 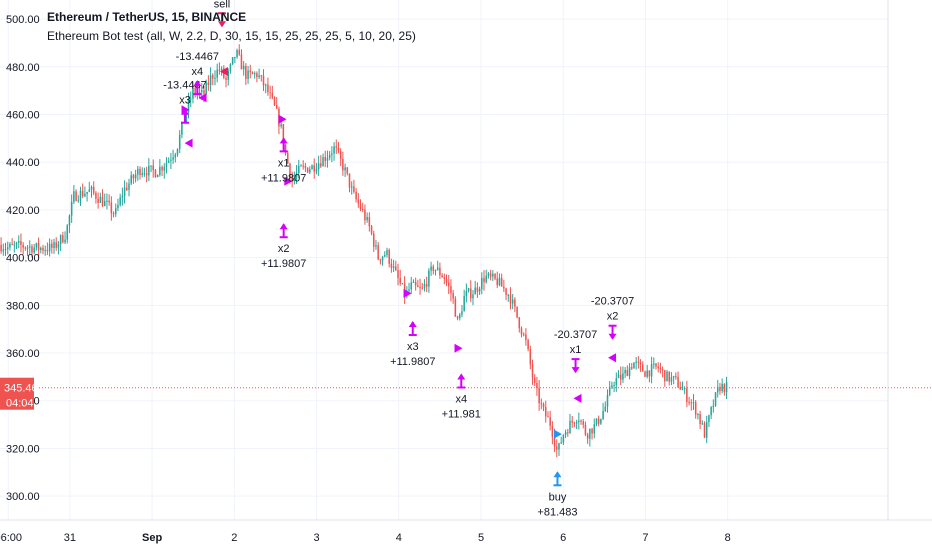 I want to click on annotation-label: buy, so click(x=558, y=497).